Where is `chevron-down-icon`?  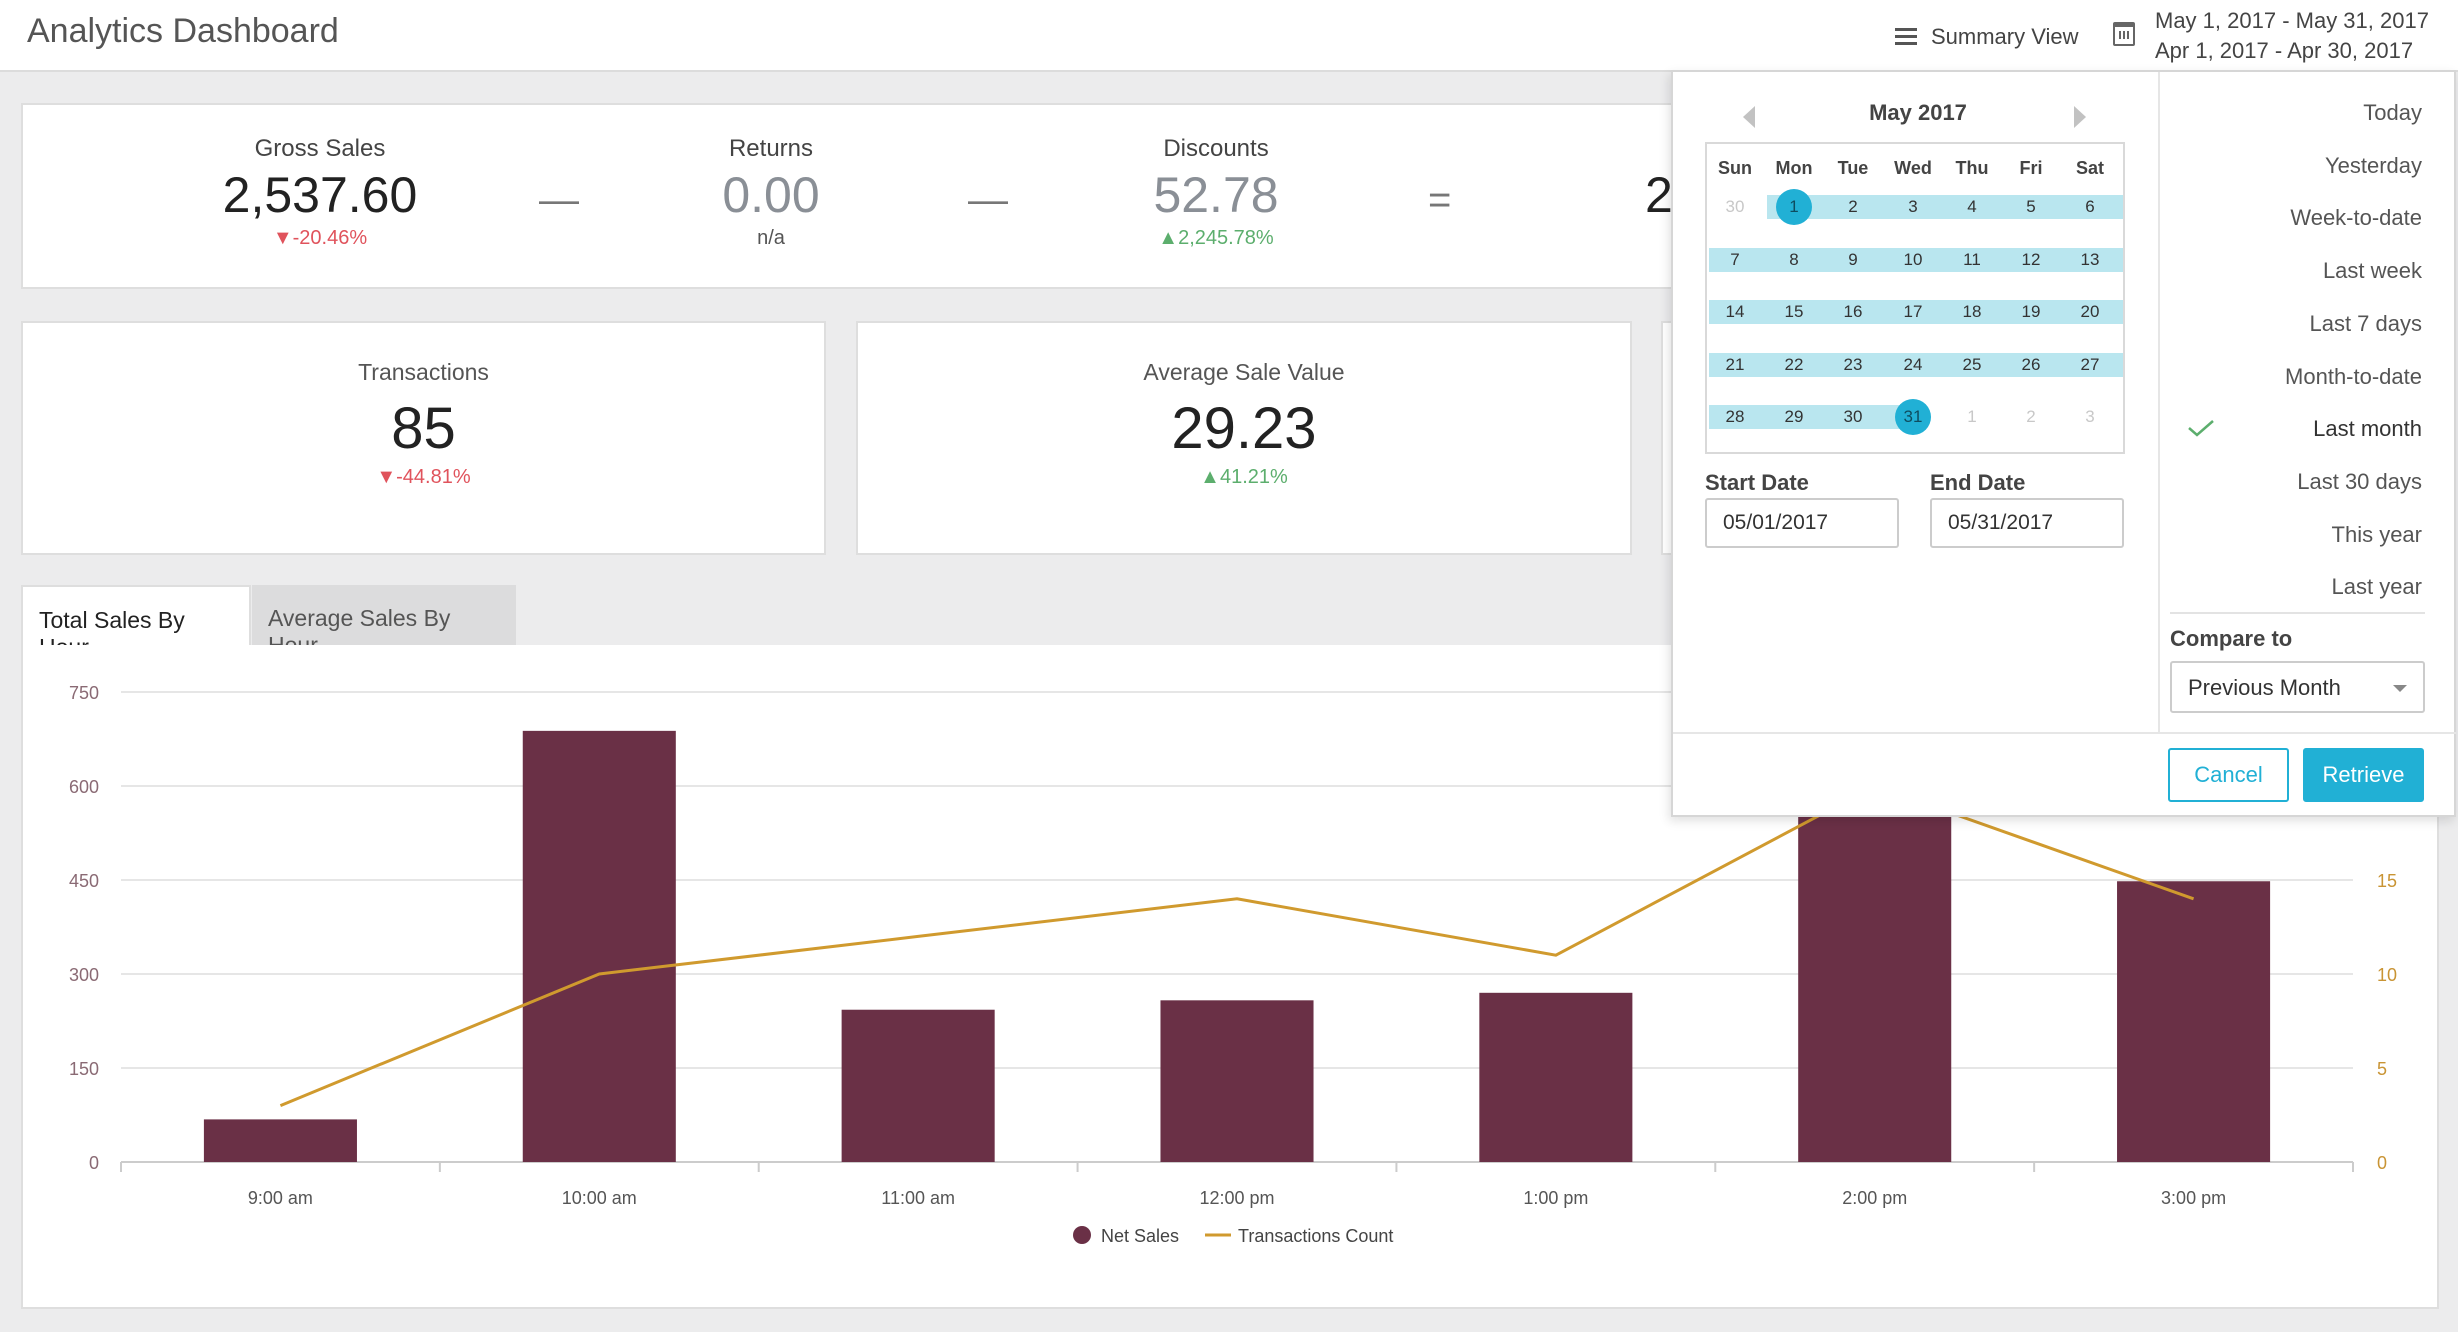 chevron-down-icon is located at coordinates (2400, 688).